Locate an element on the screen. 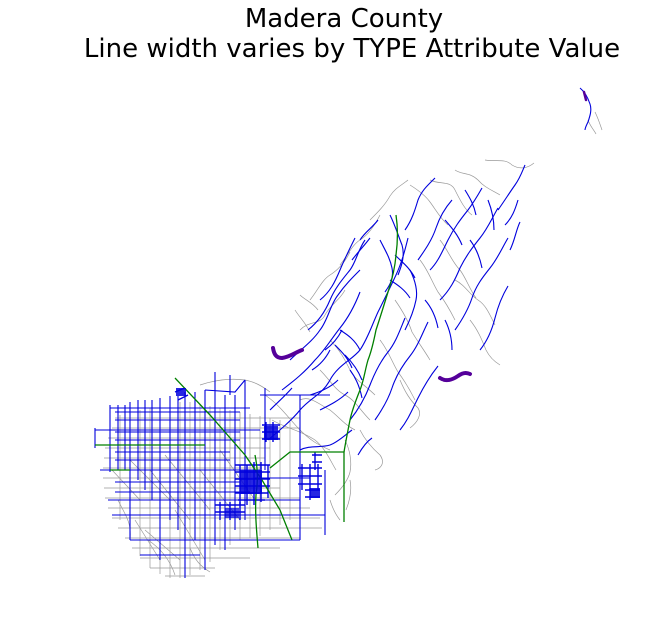 This screenshot has height=640, width=670. highway-diagonal is located at coordinates (233, 459).